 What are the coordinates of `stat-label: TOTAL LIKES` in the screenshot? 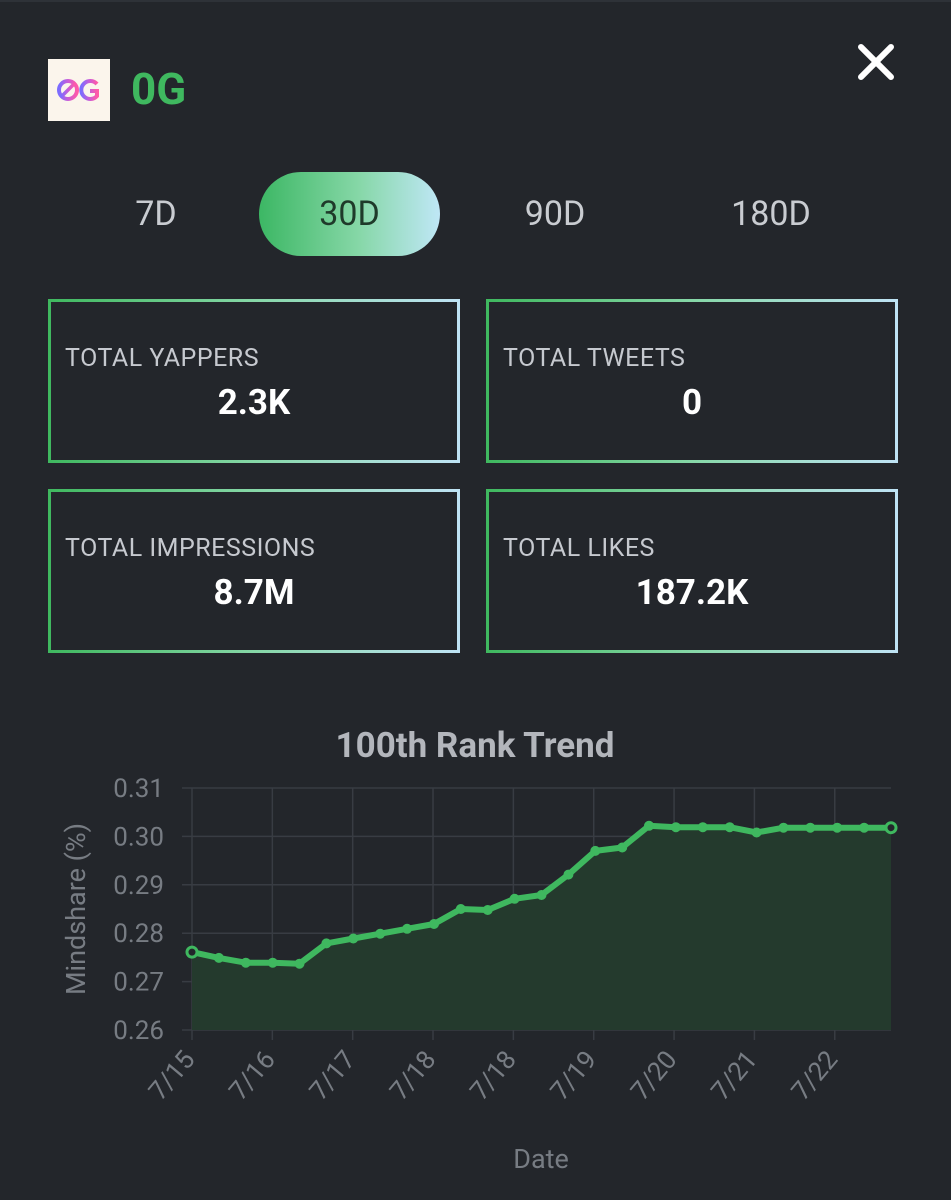 It's located at (579, 548).